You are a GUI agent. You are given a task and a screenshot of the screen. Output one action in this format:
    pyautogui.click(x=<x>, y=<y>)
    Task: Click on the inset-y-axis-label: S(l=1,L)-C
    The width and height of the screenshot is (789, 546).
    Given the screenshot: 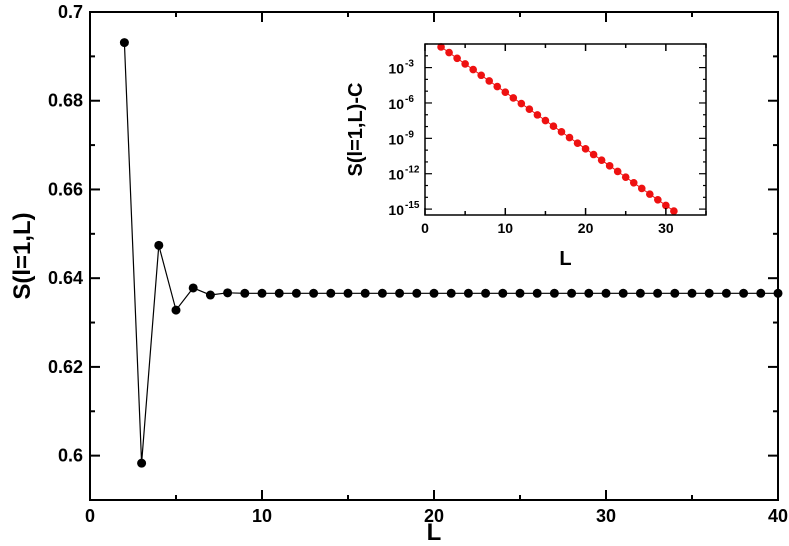 What is the action you would take?
    pyautogui.click(x=356, y=130)
    